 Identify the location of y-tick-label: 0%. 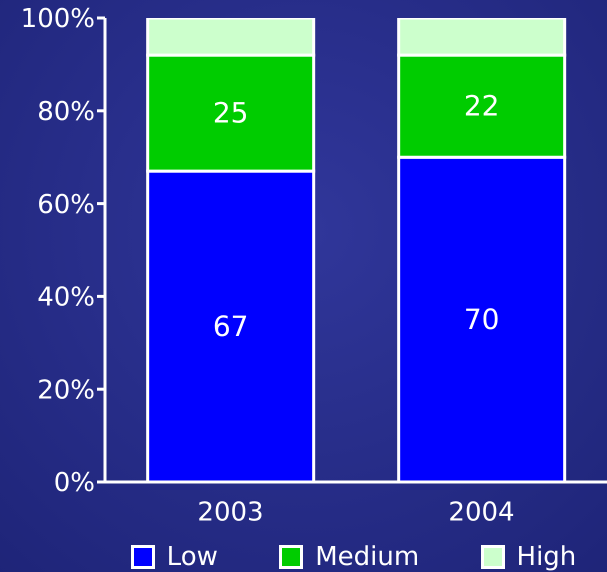
(74, 483).